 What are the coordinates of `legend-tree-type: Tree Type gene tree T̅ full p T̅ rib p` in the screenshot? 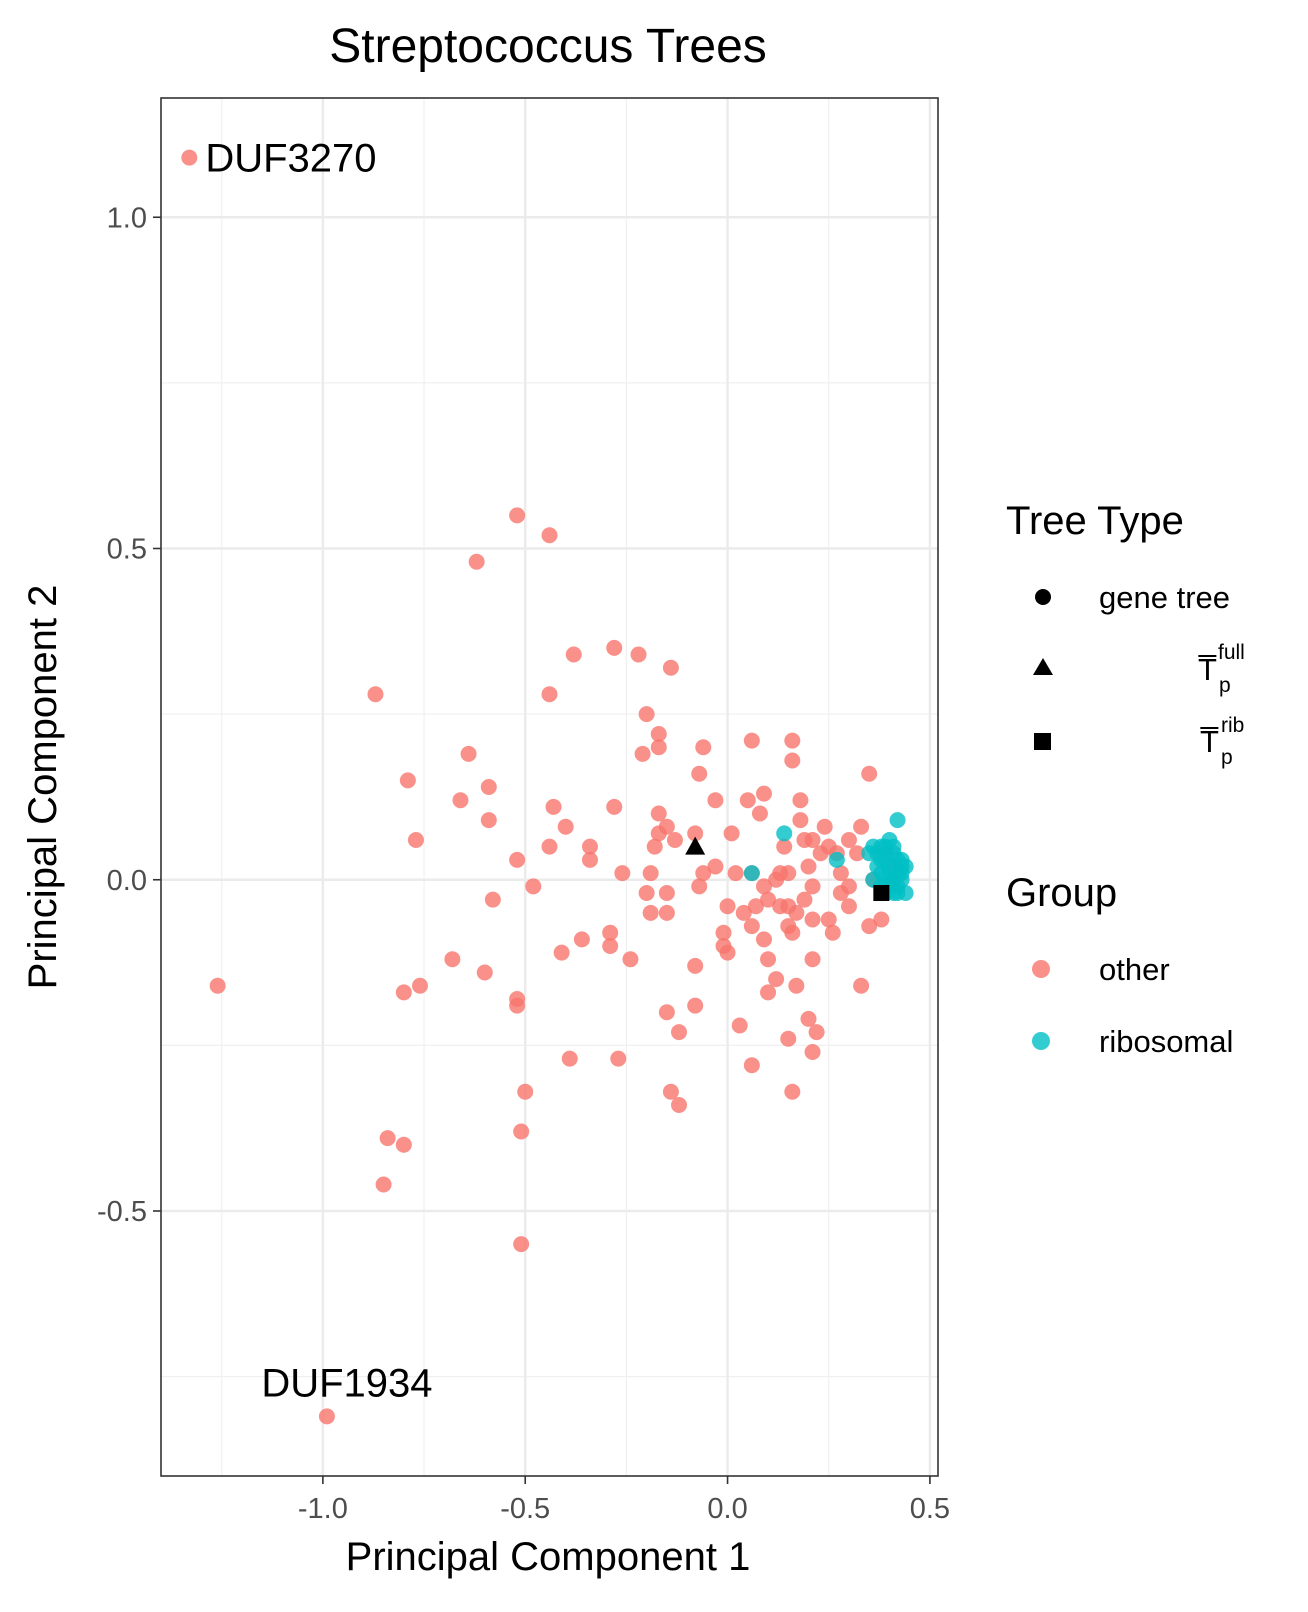 It's located at (1125, 634).